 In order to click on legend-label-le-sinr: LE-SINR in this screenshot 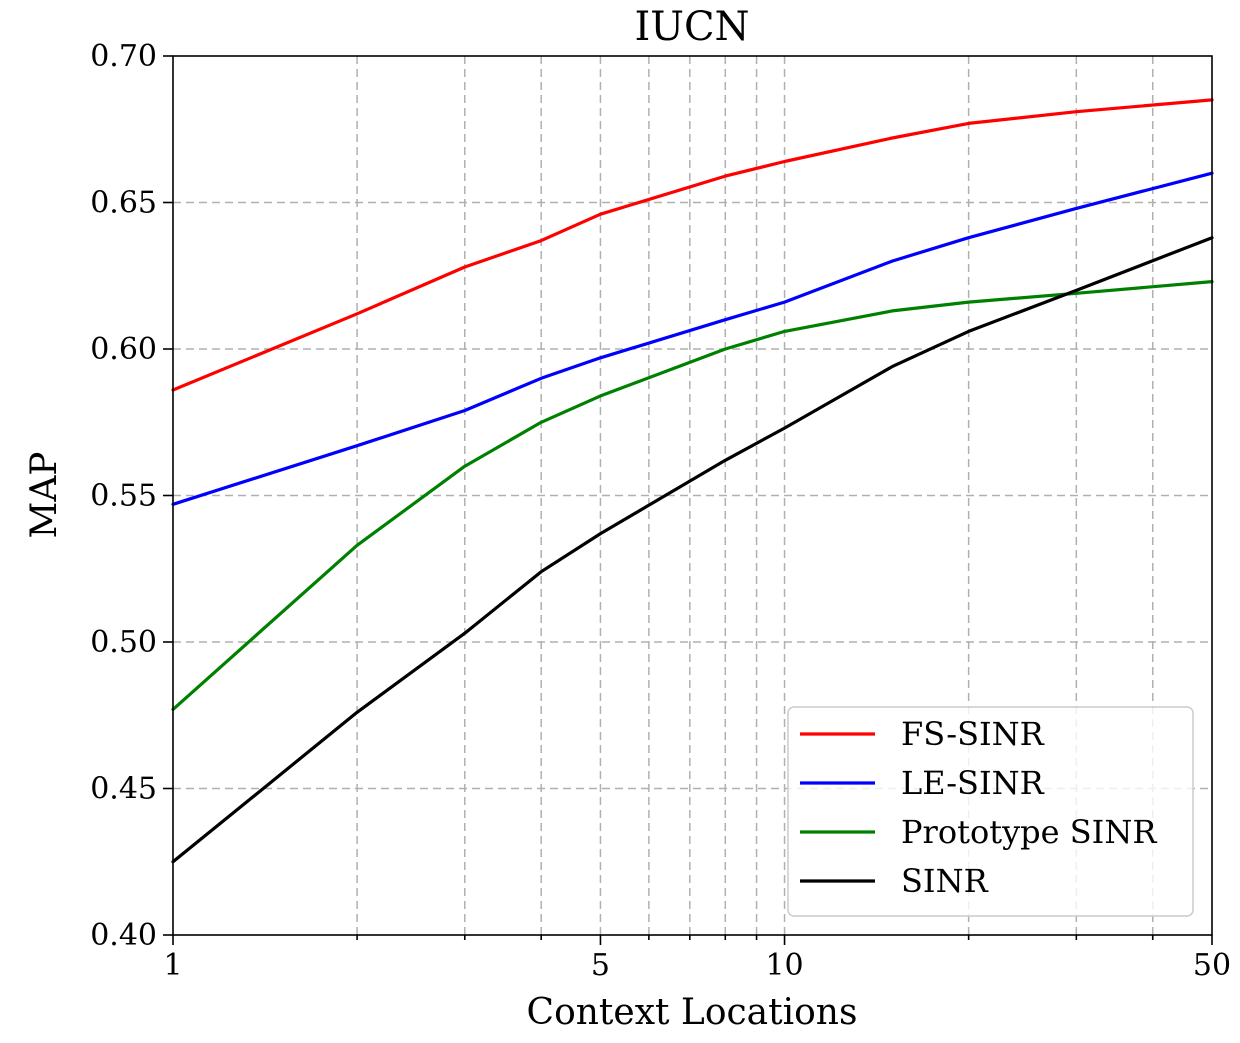, I will do `click(973, 783)`.